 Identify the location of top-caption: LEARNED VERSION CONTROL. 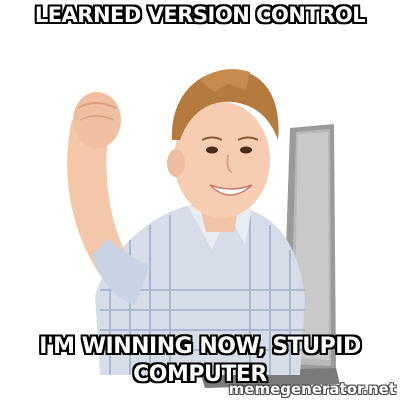
(200, 15).